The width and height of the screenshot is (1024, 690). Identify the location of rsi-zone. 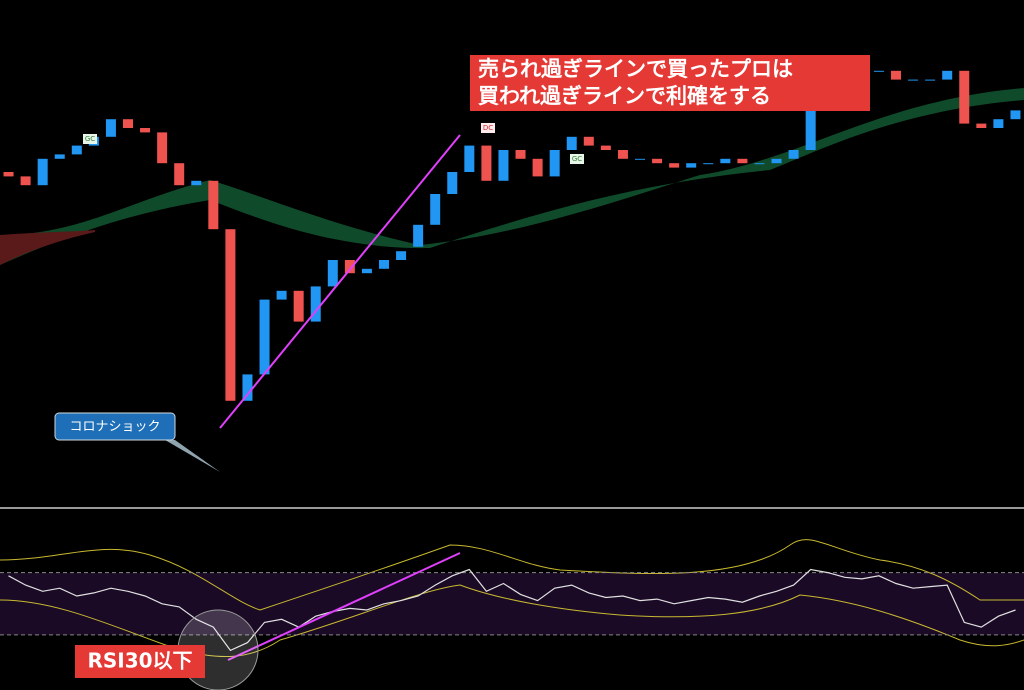
(512, 604).